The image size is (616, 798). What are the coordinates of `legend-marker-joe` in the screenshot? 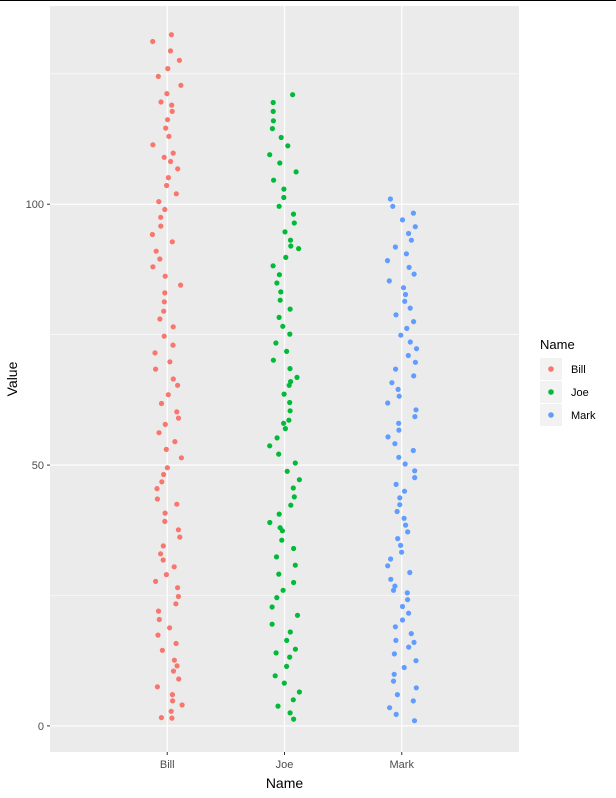 It's located at (551, 392).